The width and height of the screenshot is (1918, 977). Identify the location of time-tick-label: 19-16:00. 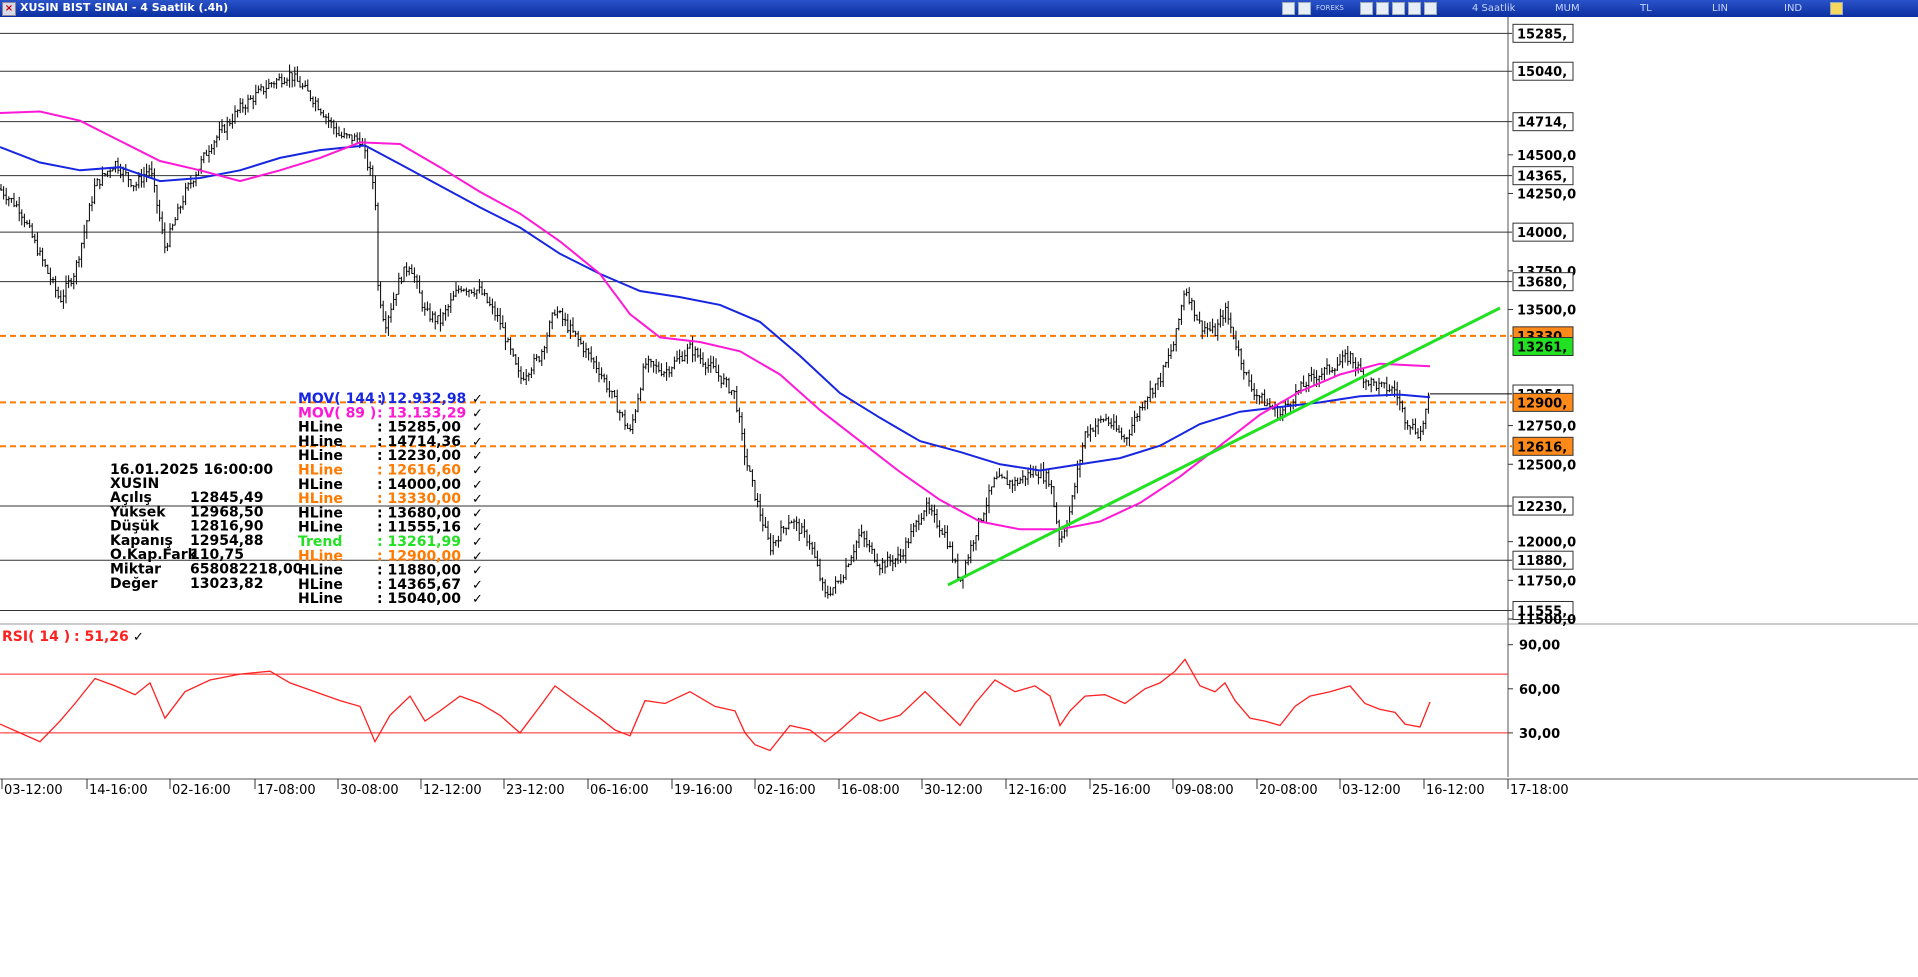
(703, 790).